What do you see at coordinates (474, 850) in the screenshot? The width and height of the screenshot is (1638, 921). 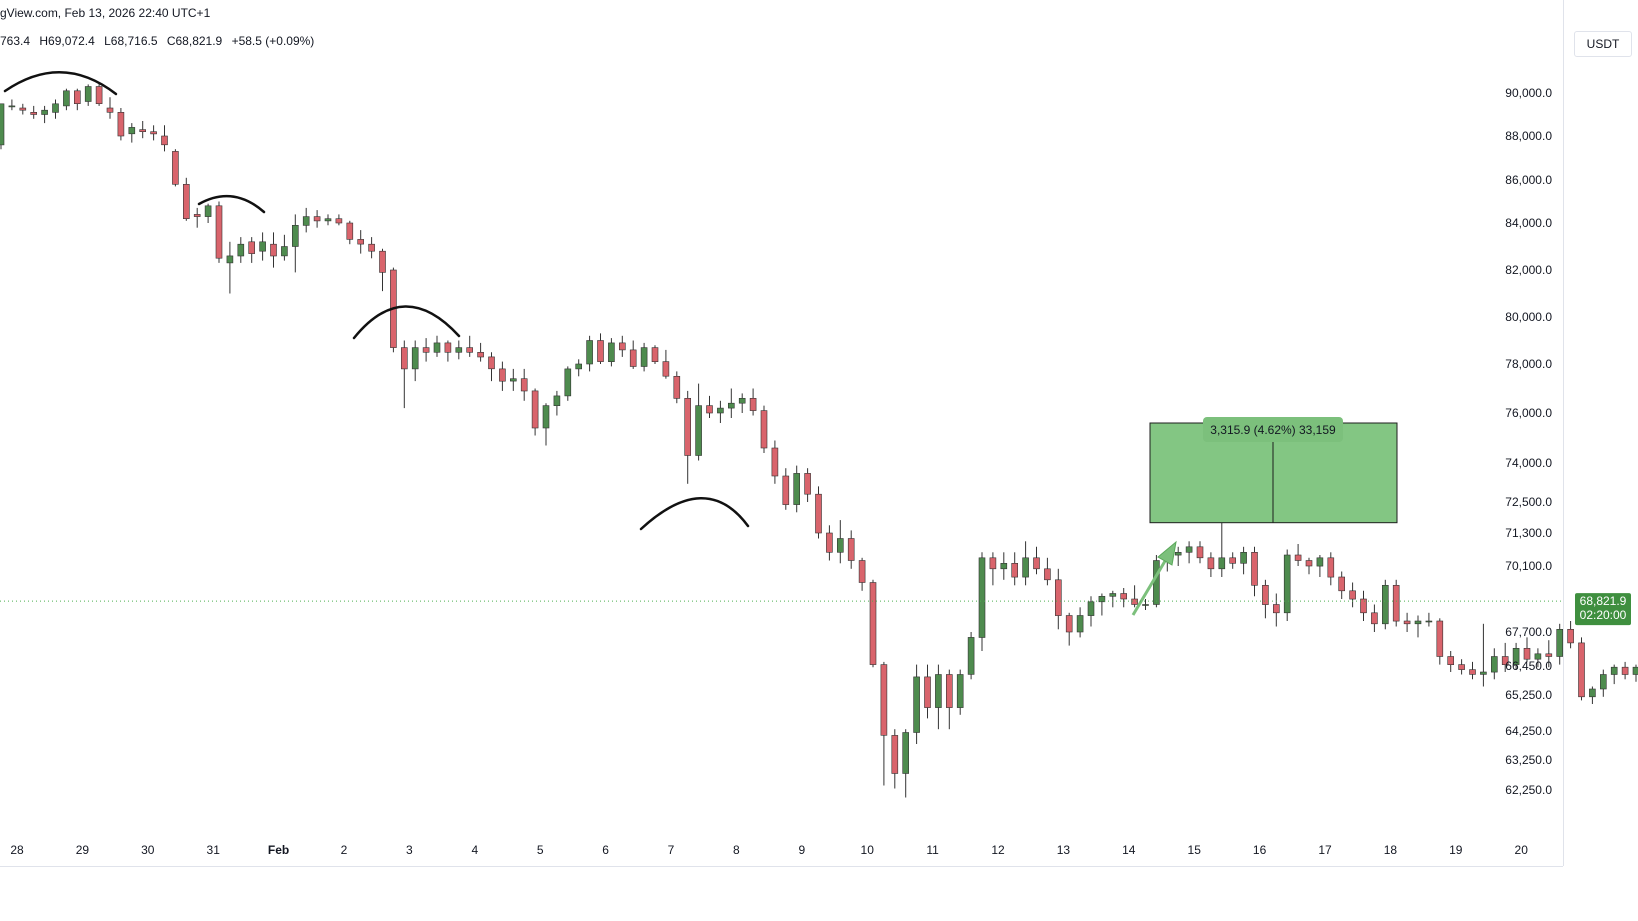 I see `time-axis-tick: 4` at bounding box center [474, 850].